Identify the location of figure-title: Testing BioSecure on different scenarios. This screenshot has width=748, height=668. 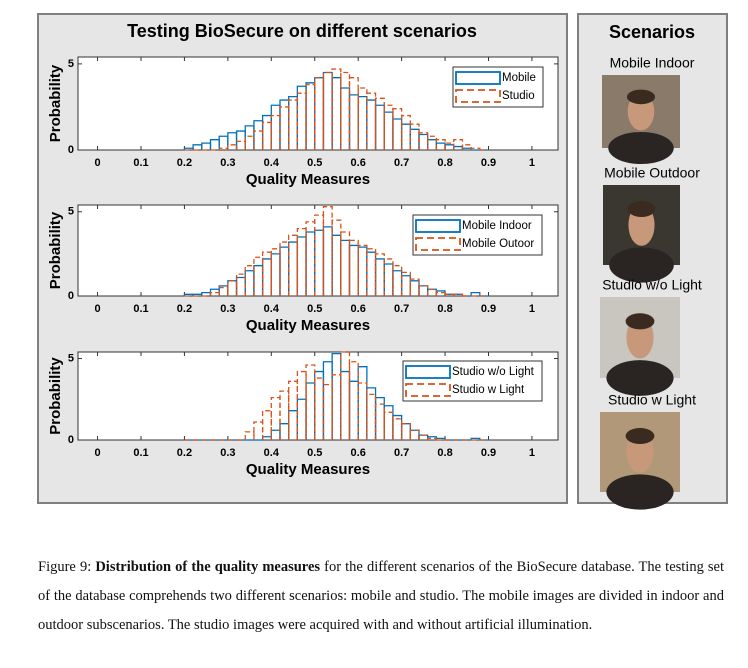
(302, 31).